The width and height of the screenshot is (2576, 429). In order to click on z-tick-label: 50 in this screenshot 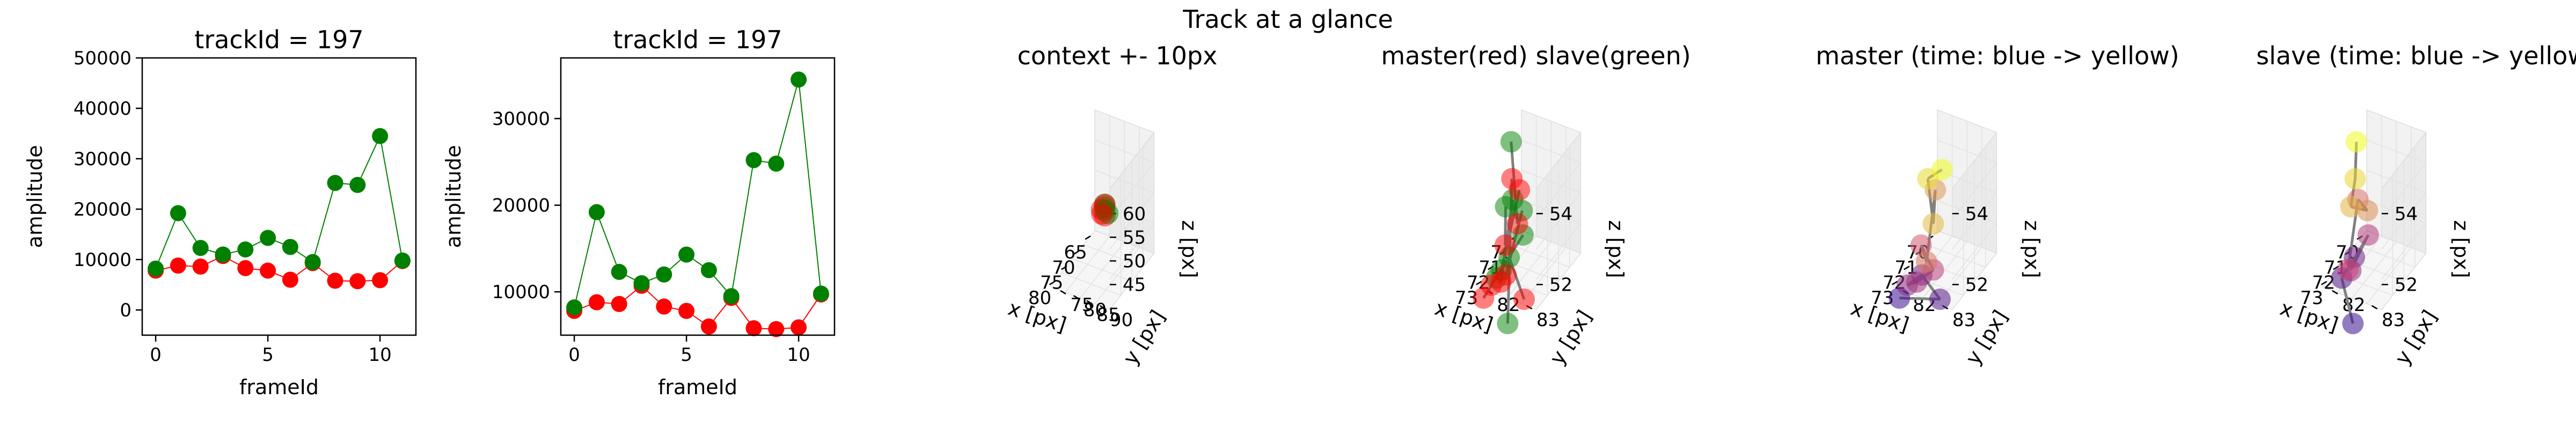, I will do `click(1134, 261)`.